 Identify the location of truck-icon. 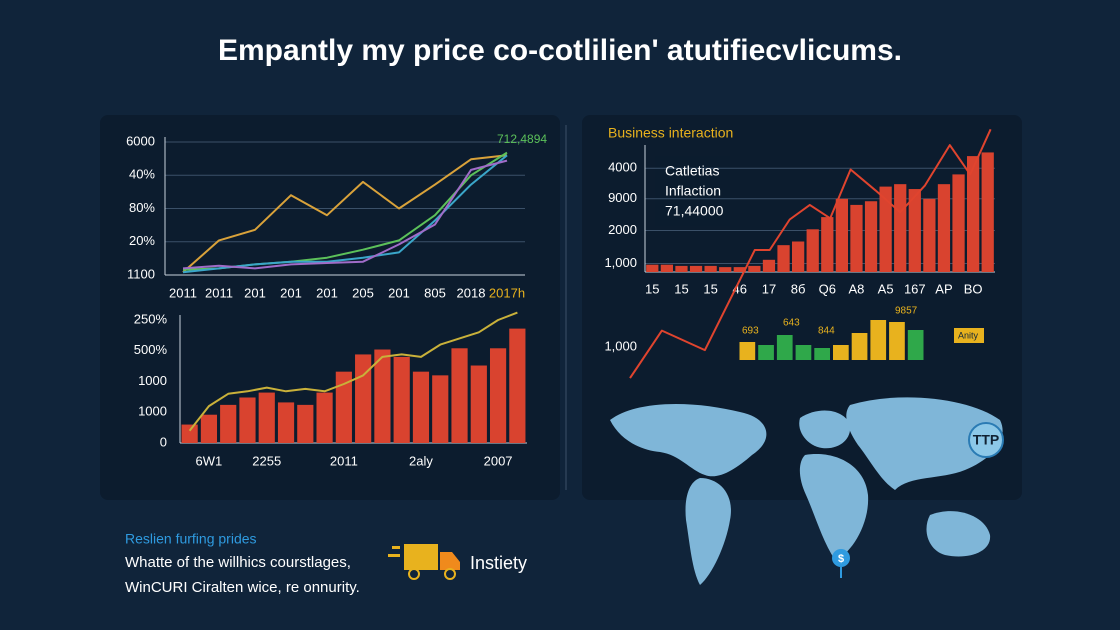
(424, 562).